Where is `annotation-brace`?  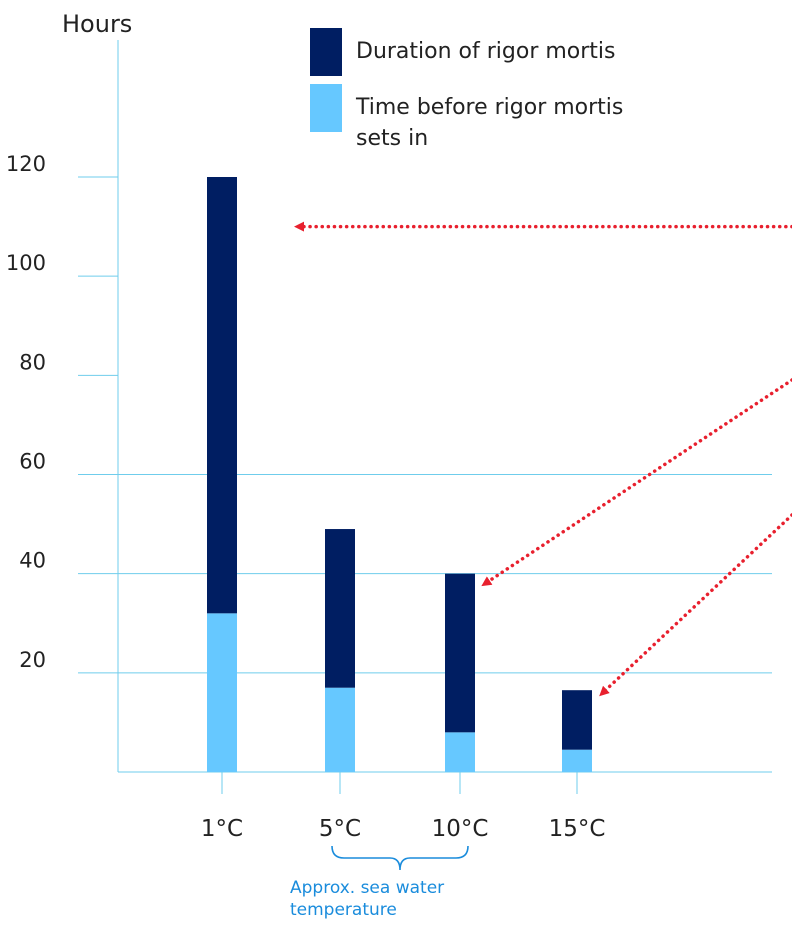
annotation-brace is located at coordinates (400, 858).